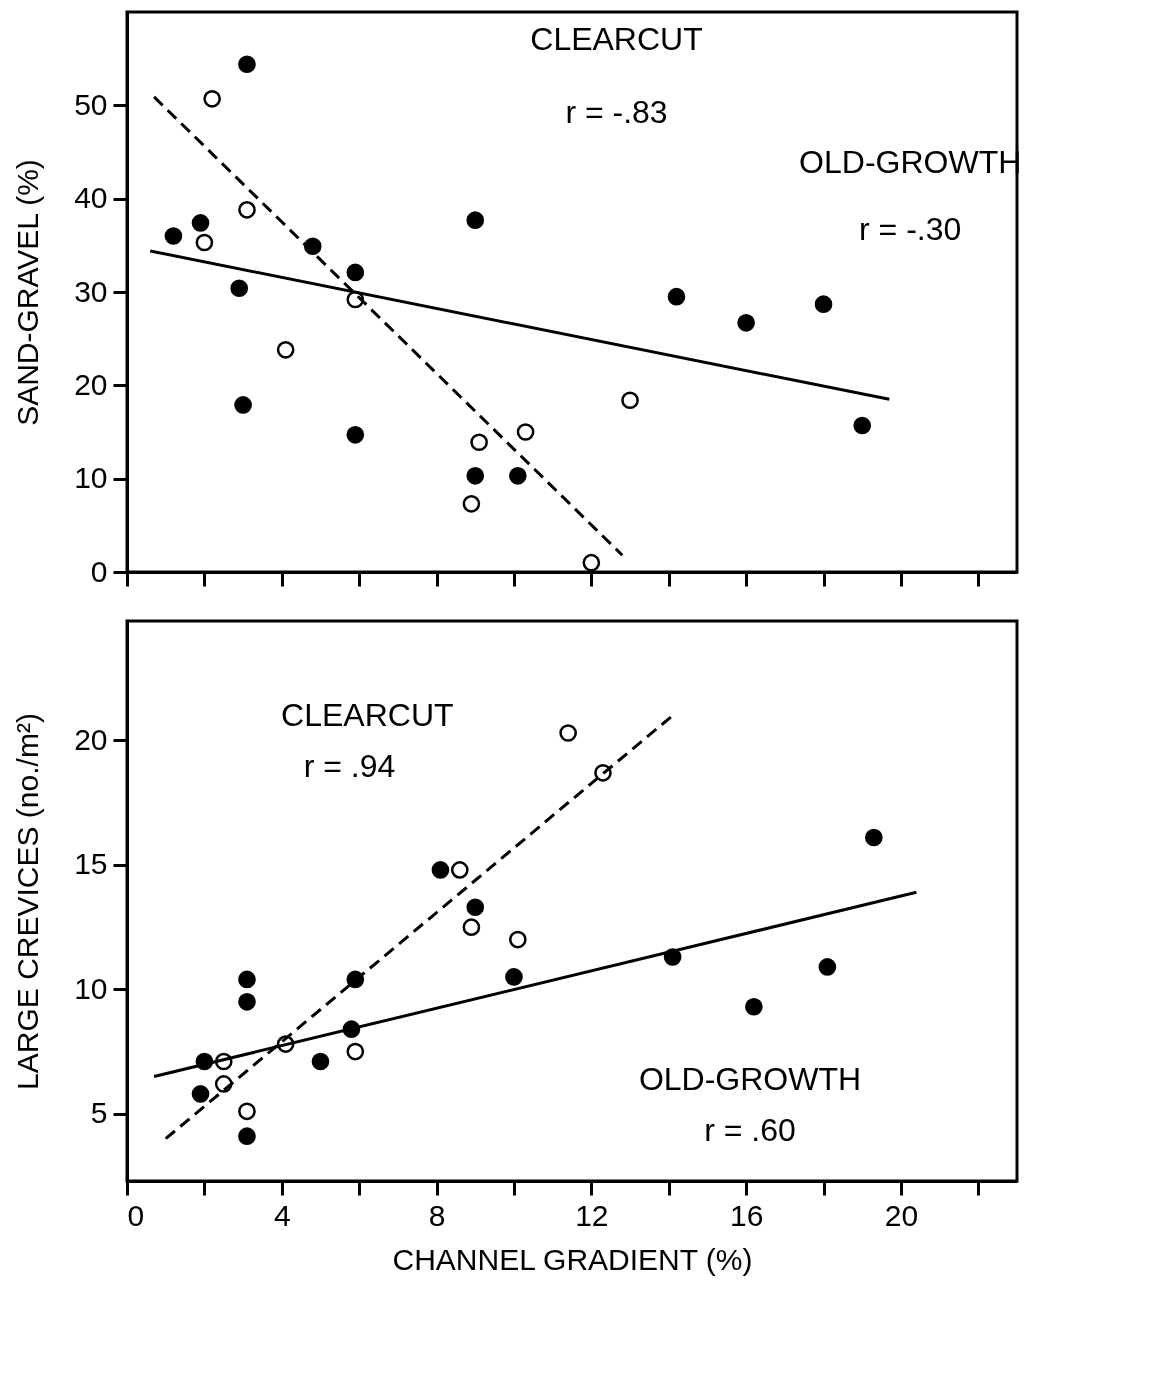 This screenshot has width=1157, height=1382. What do you see at coordinates (592, 1215) in the screenshot?
I see `x-tick-label: 12` at bounding box center [592, 1215].